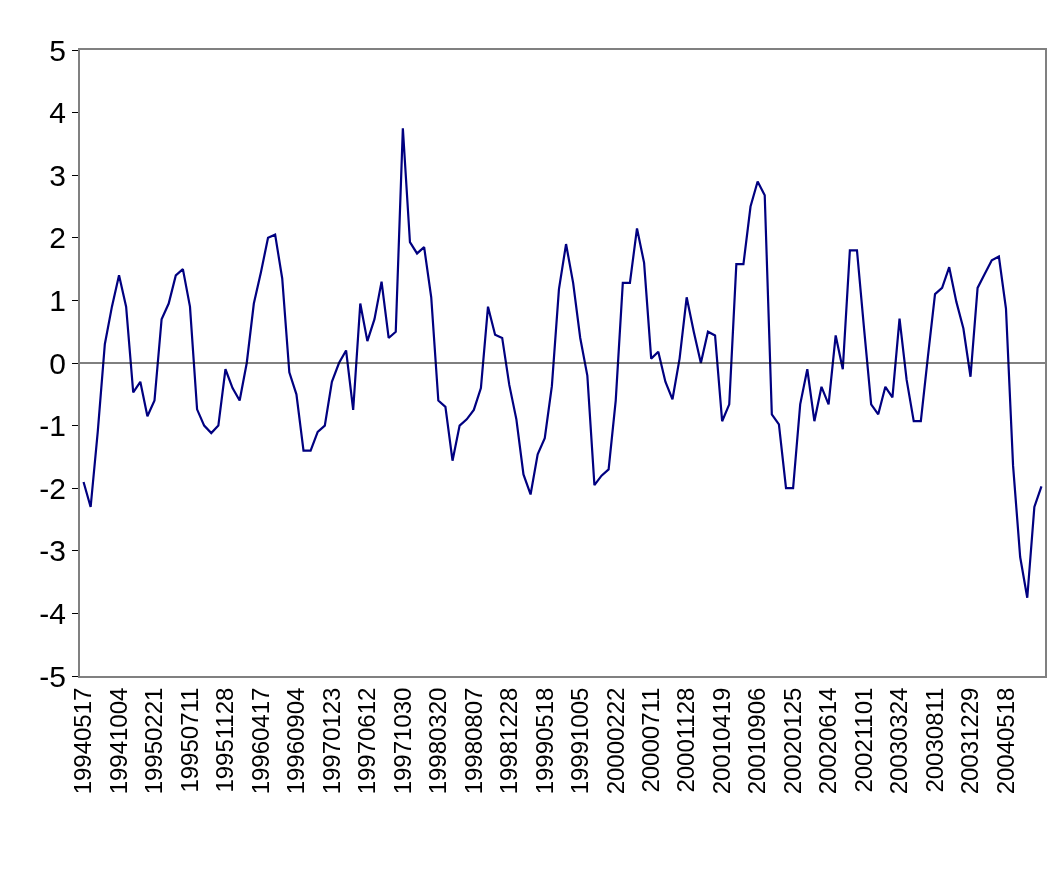 This screenshot has height=876, width=1059. What do you see at coordinates (57, 363) in the screenshot?
I see `y-tick-label: 0` at bounding box center [57, 363].